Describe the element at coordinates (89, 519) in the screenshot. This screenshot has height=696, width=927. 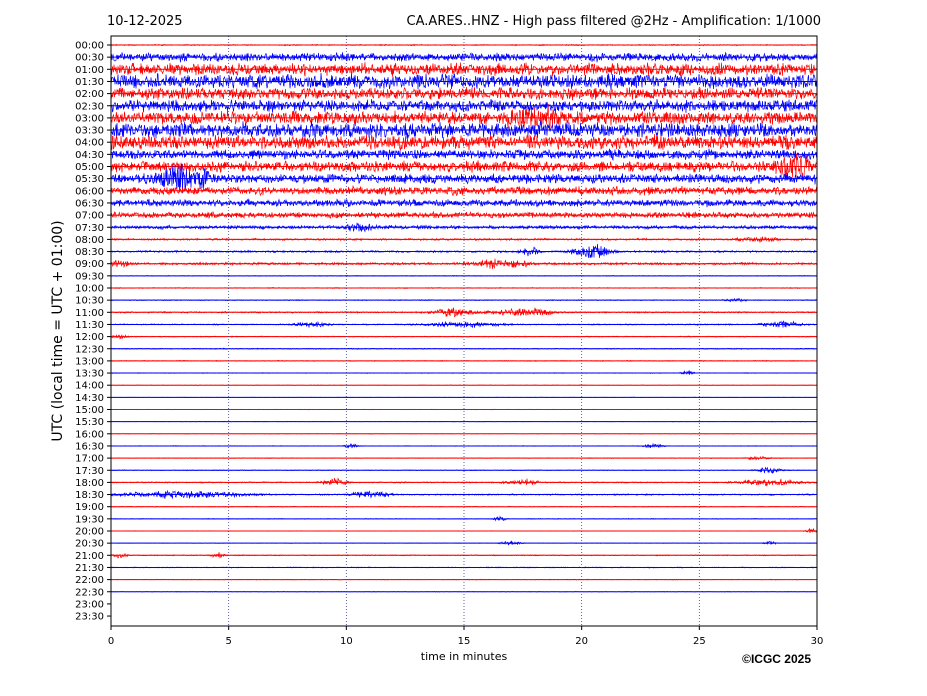
I see `y-tick-label: 19:30` at that location.